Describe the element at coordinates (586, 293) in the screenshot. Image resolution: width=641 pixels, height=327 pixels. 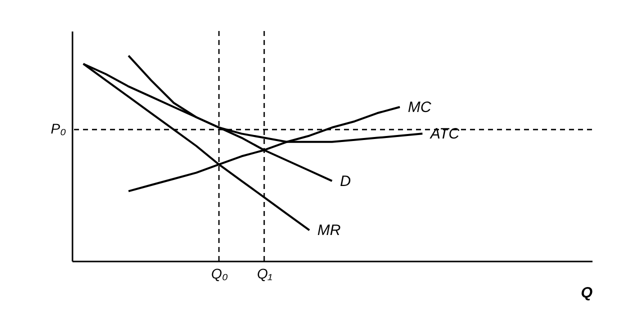
I see `x-axis-title: Q` at that location.